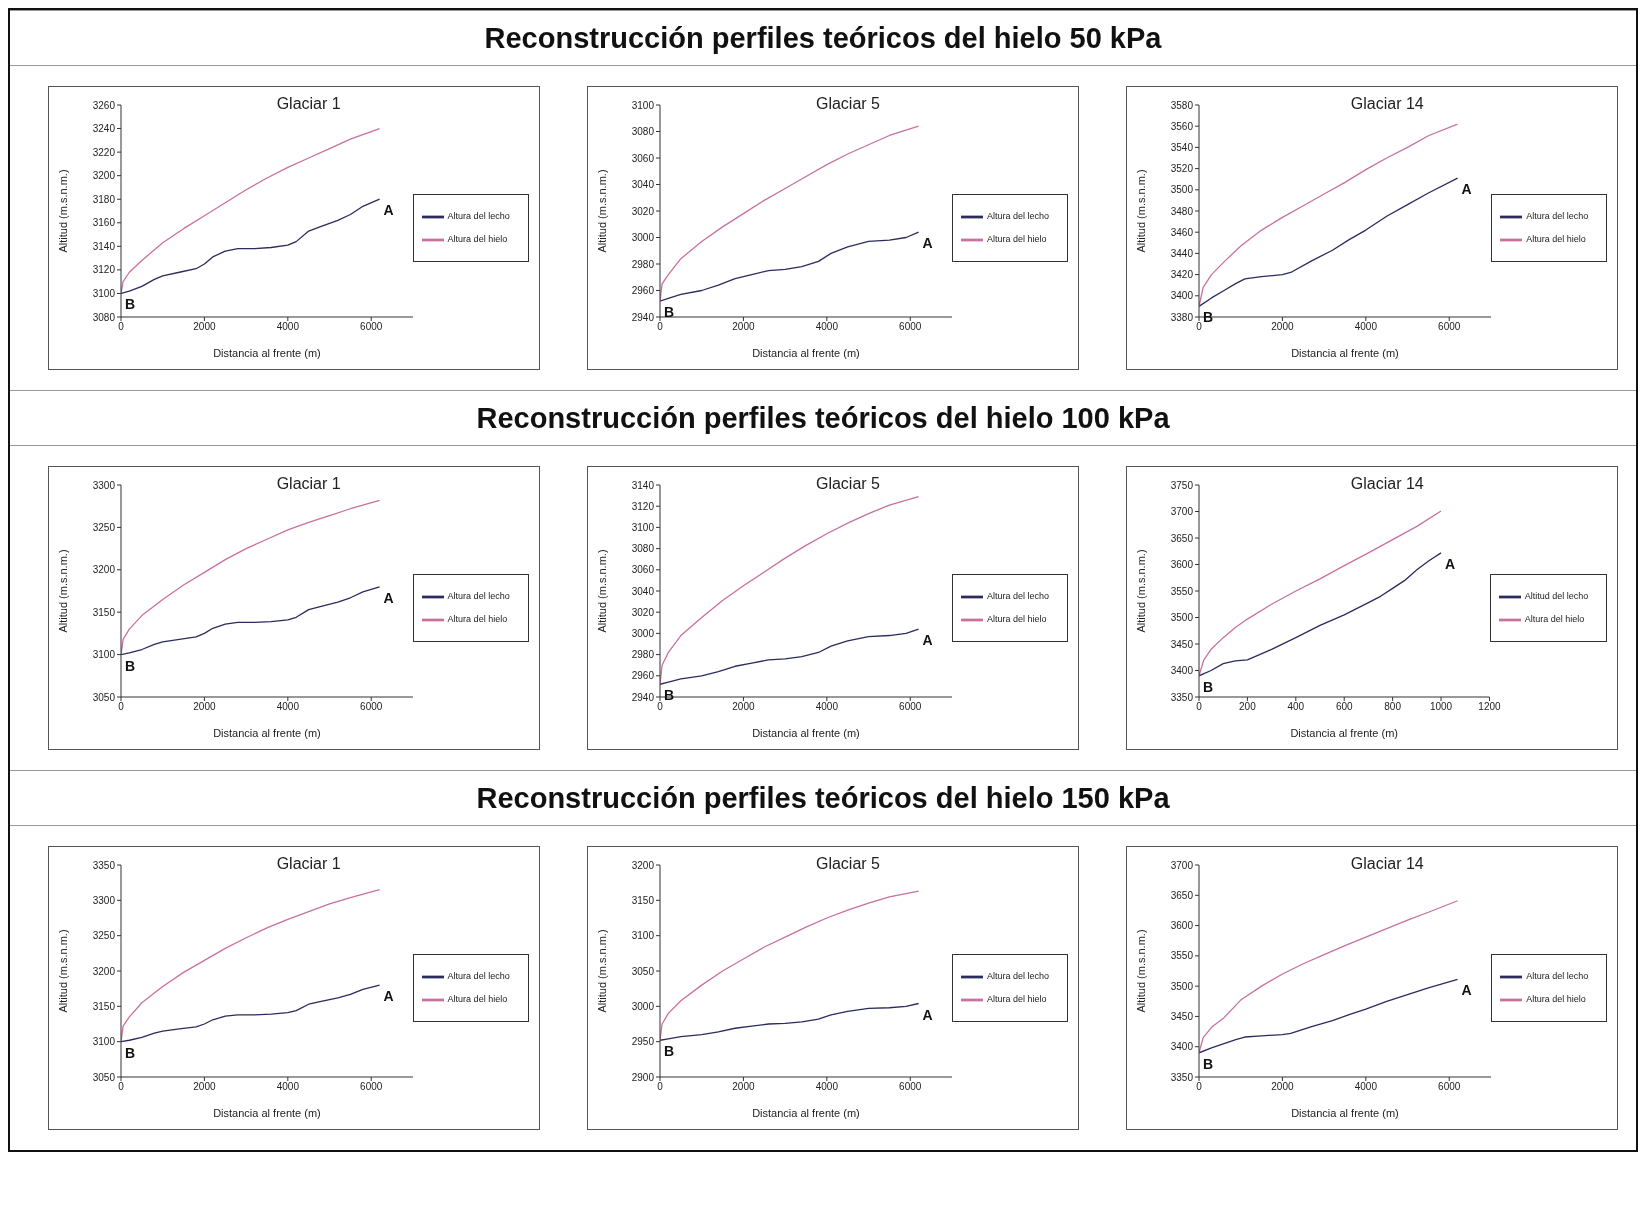 The width and height of the screenshot is (1644, 1217). What do you see at coordinates (1248, 707) in the screenshot?
I see `x-tick-label: 200` at bounding box center [1248, 707].